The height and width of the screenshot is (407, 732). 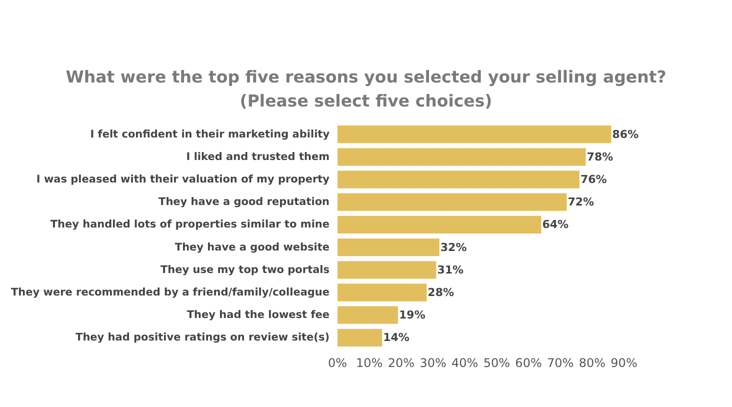 What do you see at coordinates (624, 363) in the screenshot?
I see `x-tick-label: 90%` at bounding box center [624, 363].